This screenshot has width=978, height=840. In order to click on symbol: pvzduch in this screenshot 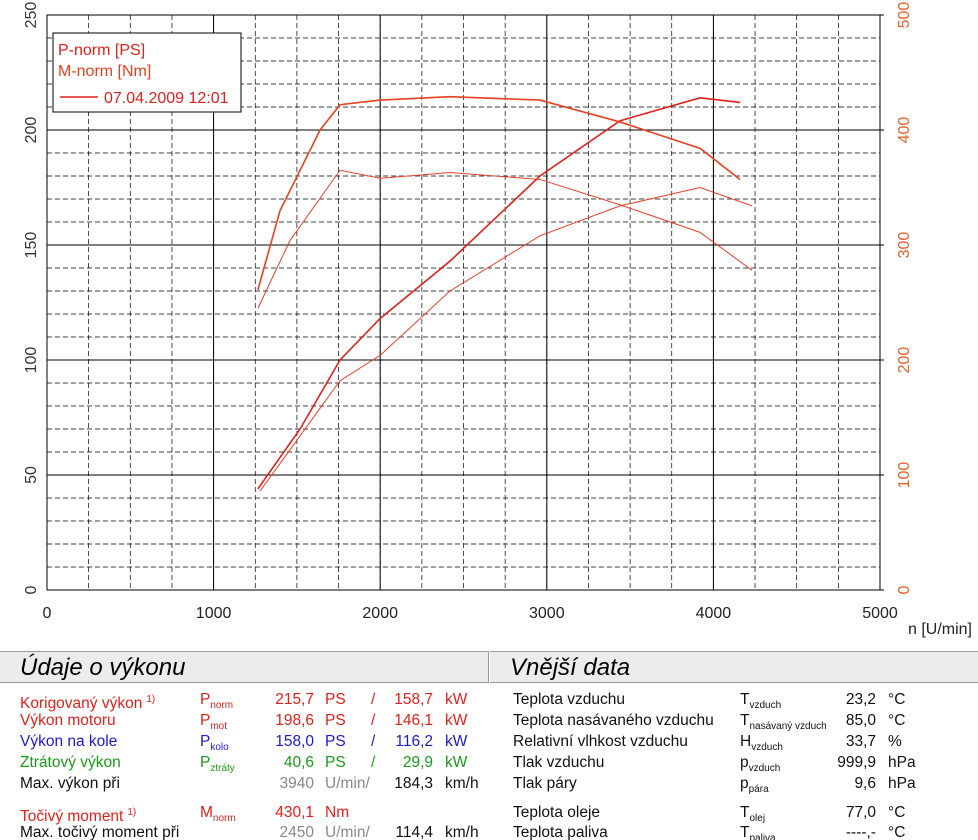, I will do `click(760, 766)`.